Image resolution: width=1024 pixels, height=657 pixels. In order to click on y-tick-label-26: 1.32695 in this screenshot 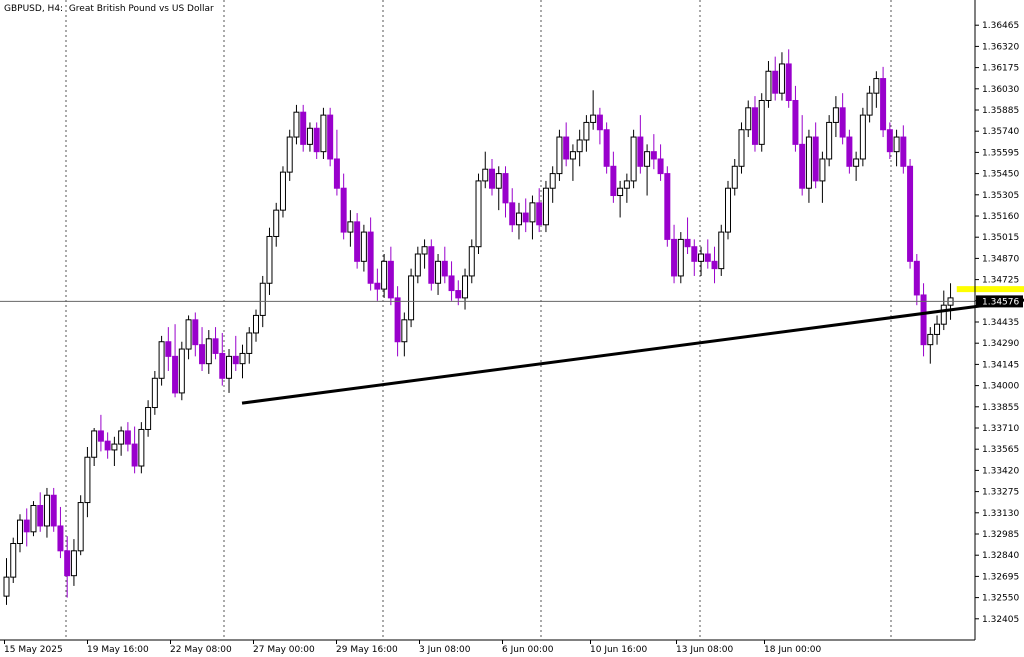, I will do `click(1000, 577)`.